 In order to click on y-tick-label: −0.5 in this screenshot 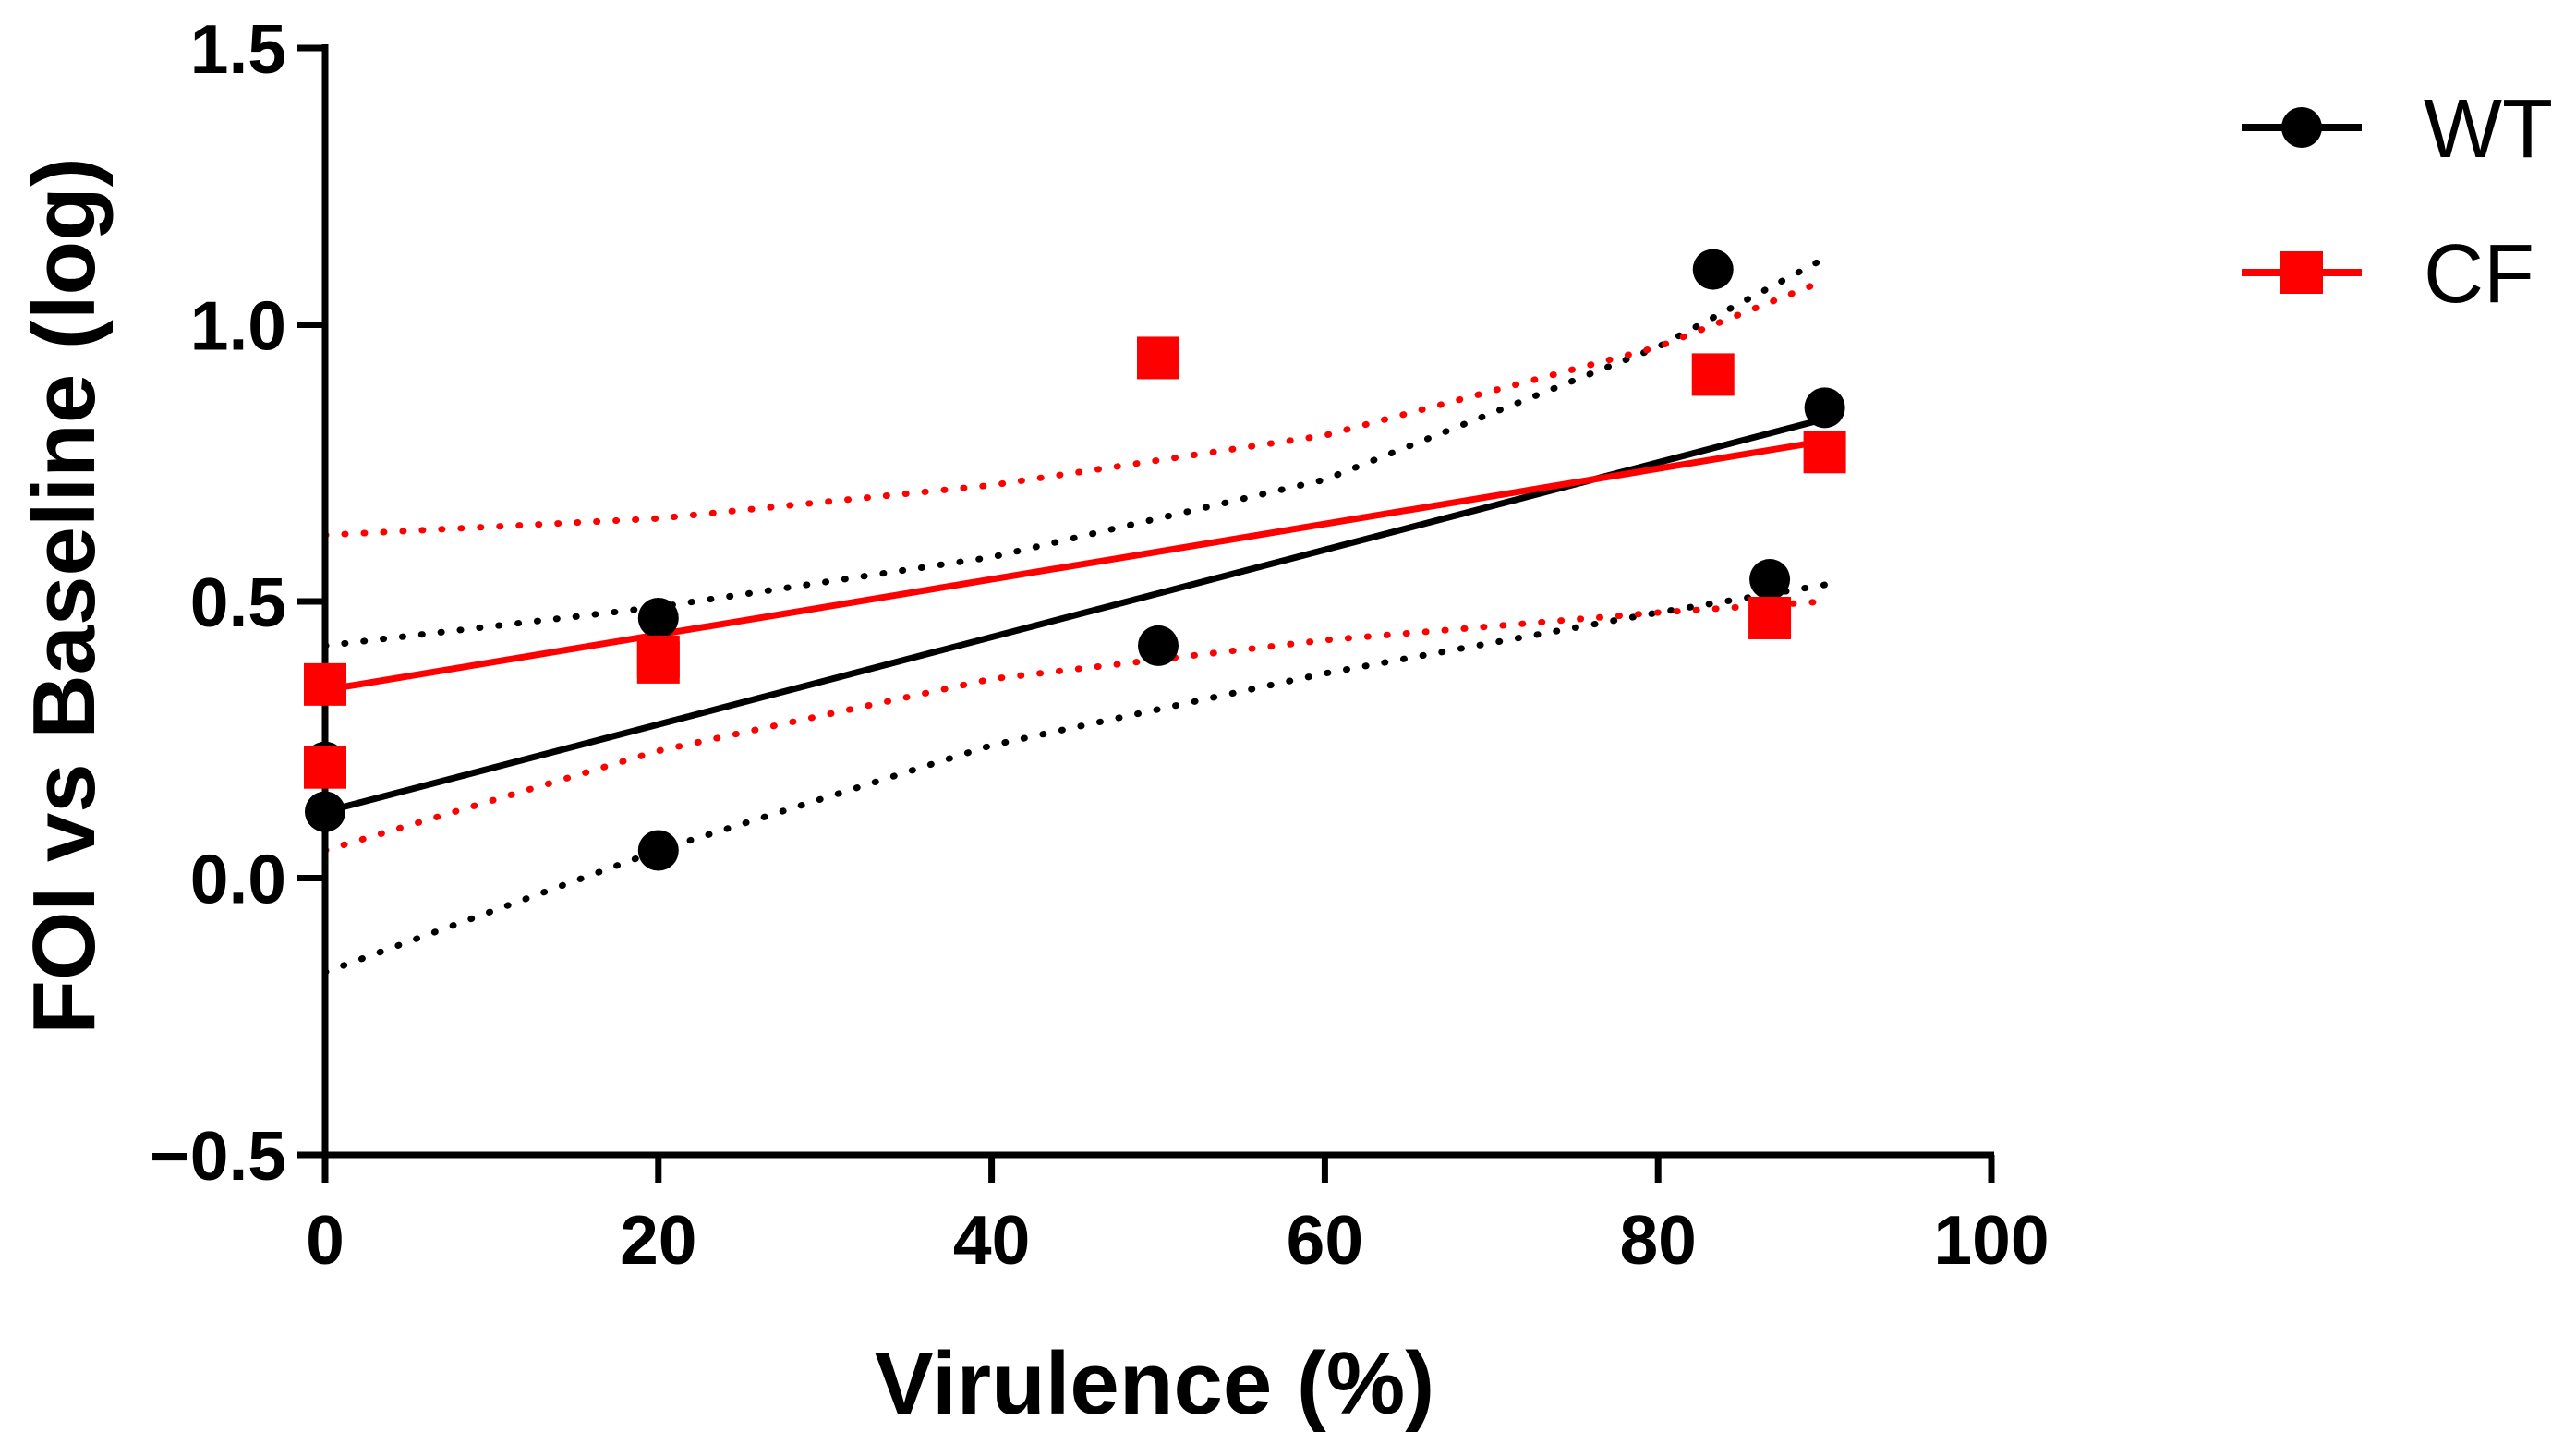, I will do `click(218, 1156)`.